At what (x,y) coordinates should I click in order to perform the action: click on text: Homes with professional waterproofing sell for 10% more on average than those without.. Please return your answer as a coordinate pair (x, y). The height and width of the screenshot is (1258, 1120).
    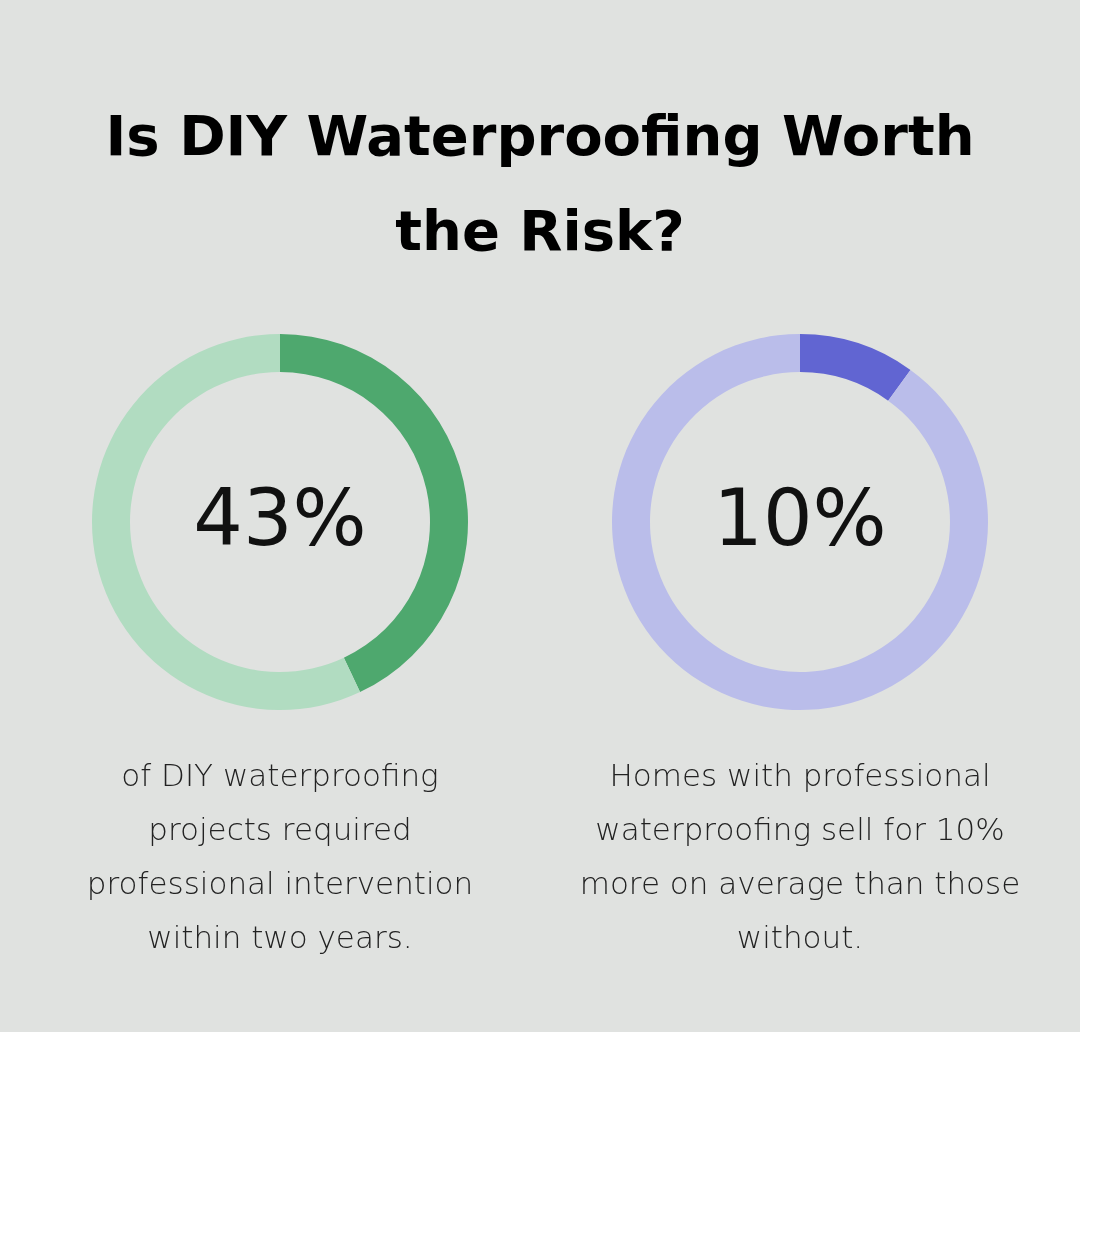
    Looking at the image, I should click on (800, 856).